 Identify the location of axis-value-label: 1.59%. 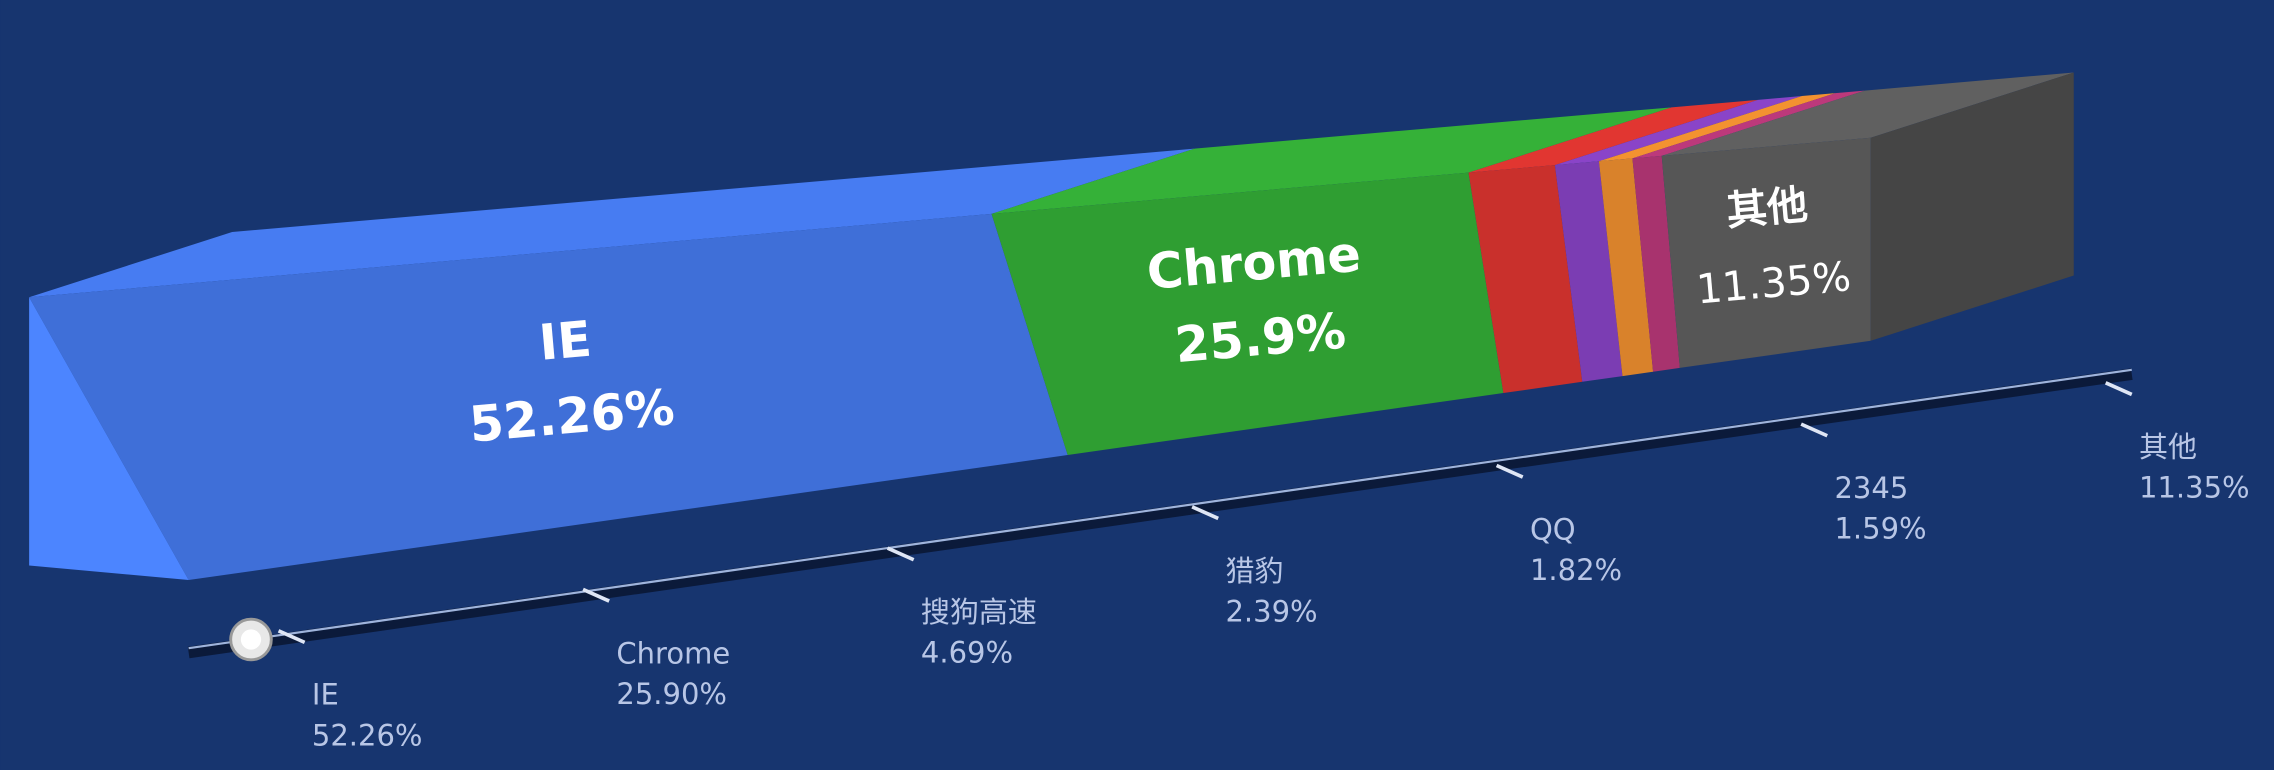
(1880, 529).